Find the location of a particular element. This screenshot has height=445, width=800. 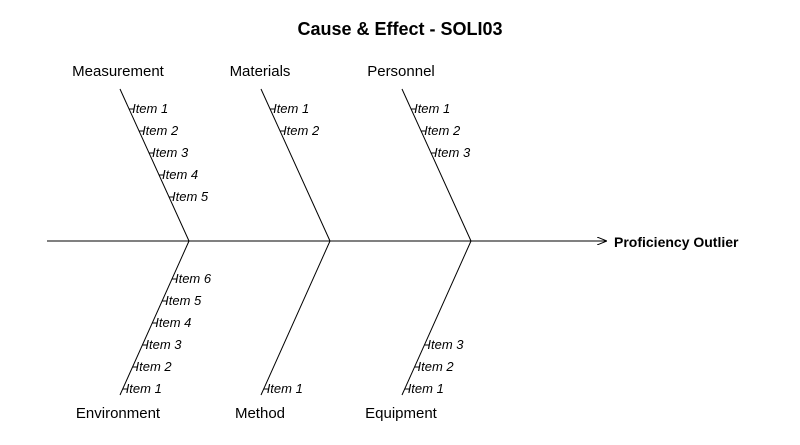

cause-item-measurement: Item 2 is located at coordinates (160, 130).